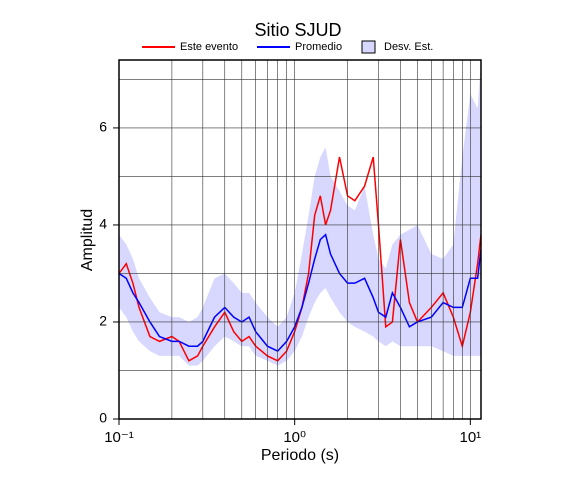  I want to click on x-tick-label: 10¹, so click(470, 437).